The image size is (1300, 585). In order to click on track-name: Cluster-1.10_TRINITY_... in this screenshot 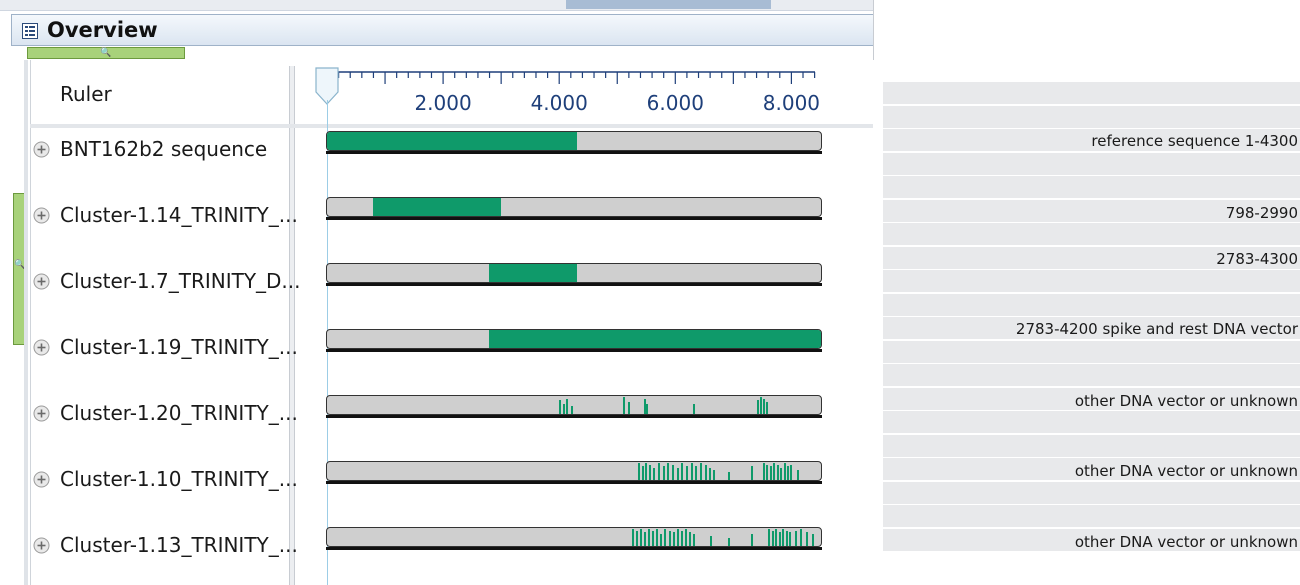, I will do `click(179, 479)`.